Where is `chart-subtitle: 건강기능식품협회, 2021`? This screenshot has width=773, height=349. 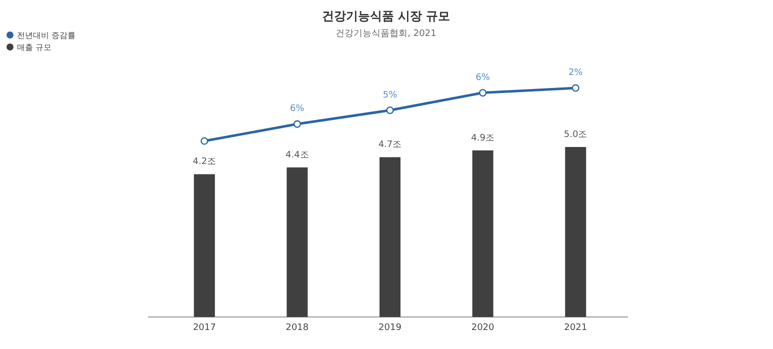 chart-subtitle: 건강기능식품협회, 2021 is located at coordinates (386, 34).